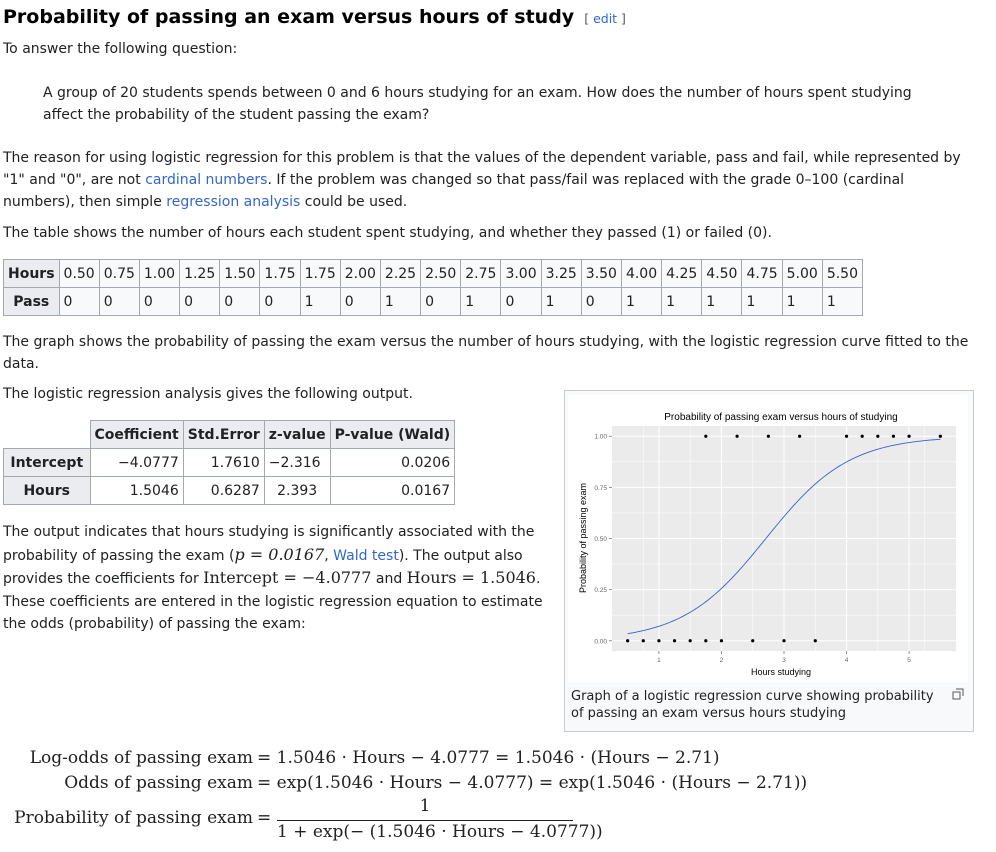  I want to click on x-tick-label: 5, so click(909, 660).